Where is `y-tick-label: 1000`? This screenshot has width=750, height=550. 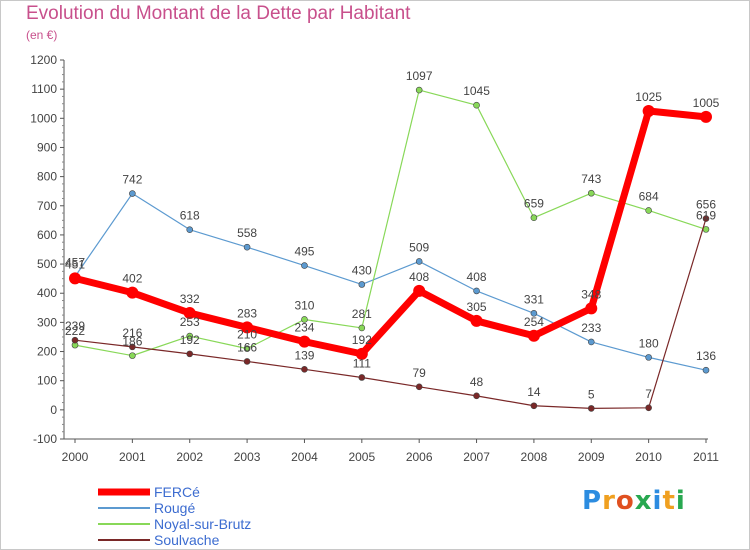
y-tick-label: 1000 is located at coordinates (43, 118).